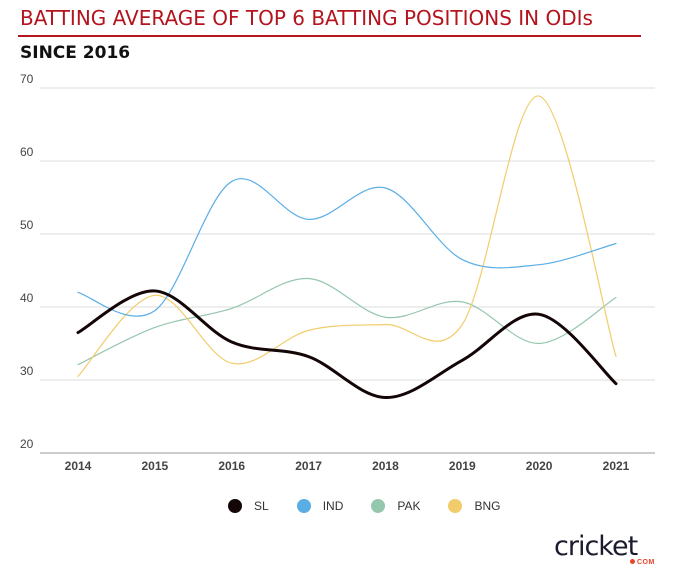 The image size is (696, 580). I want to click on legend-swatch-ind, so click(303, 506).